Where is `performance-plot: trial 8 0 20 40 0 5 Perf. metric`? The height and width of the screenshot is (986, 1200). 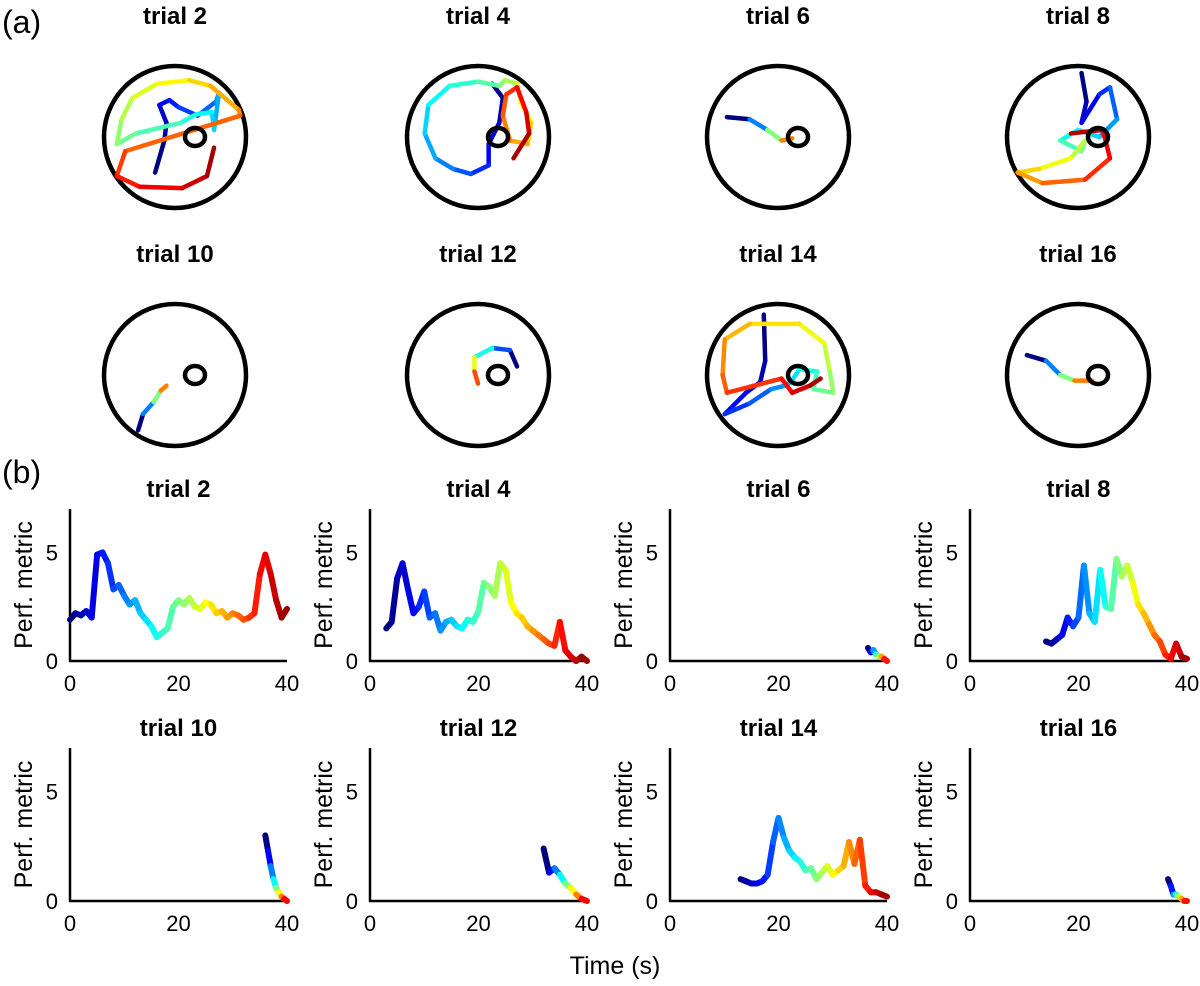
performance-plot: trial 8 0 20 40 0 5 Perf. metric is located at coordinates (1054, 586).